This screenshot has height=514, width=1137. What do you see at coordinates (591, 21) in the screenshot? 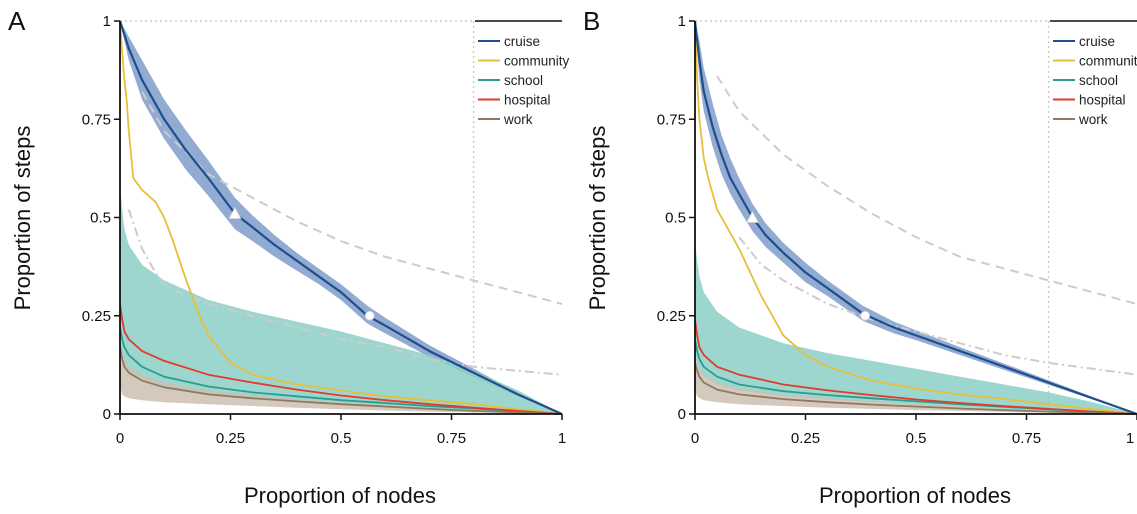
I see `panel-label: B` at bounding box center [591, 21].